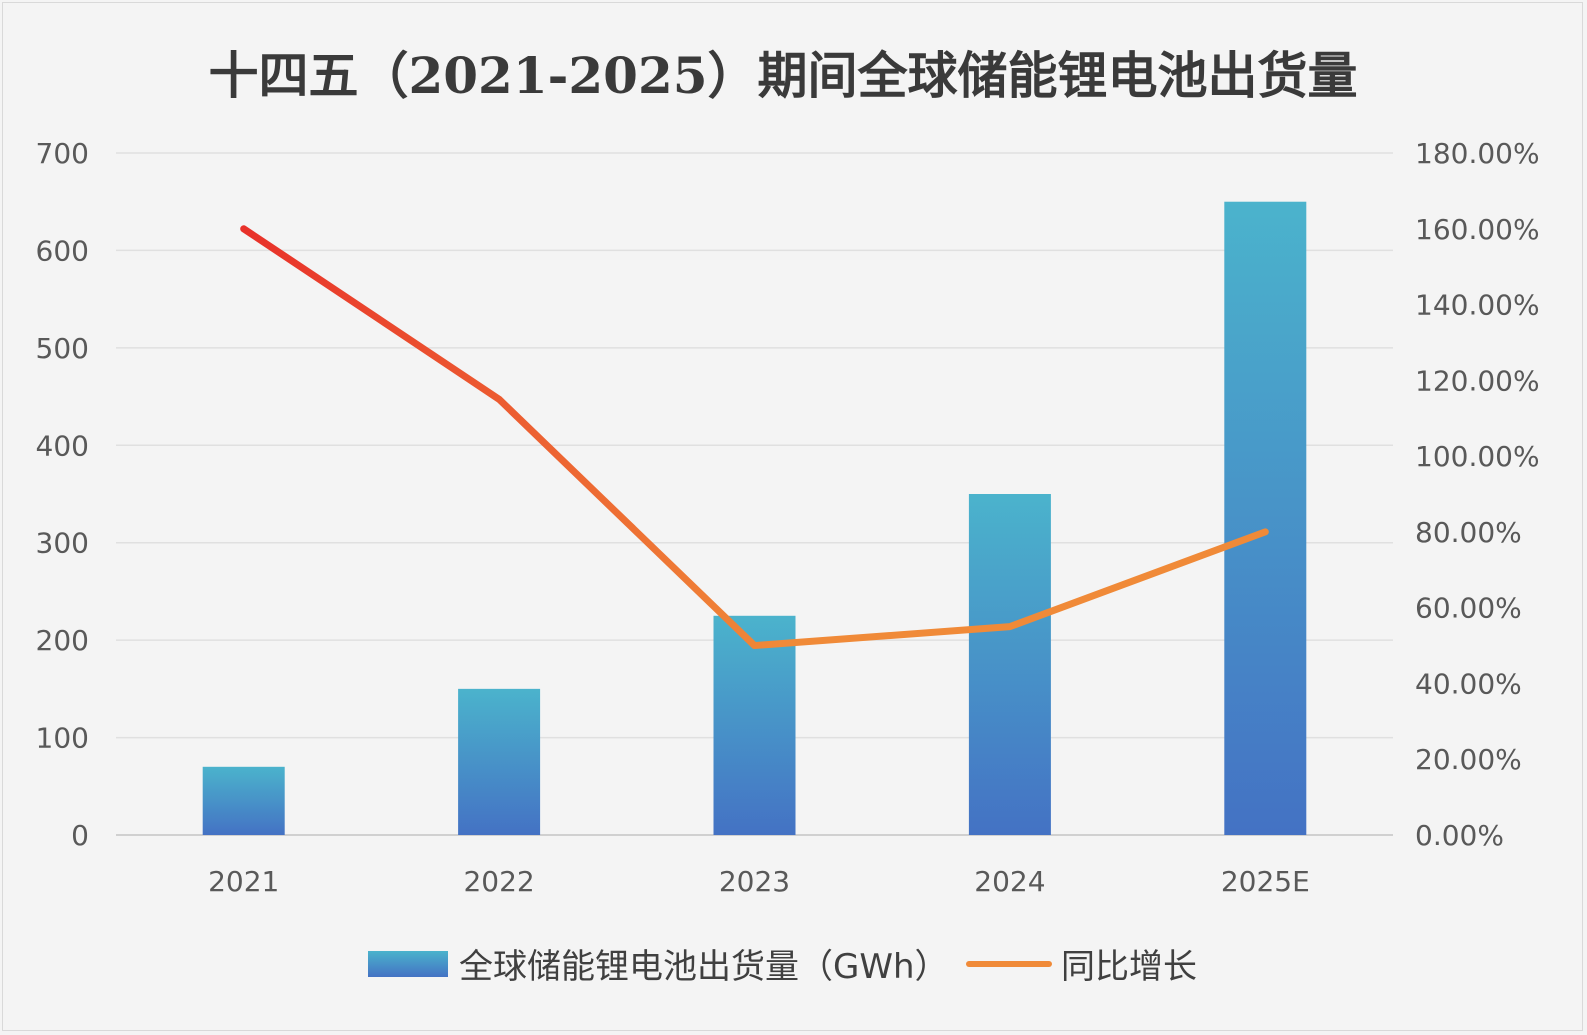 This screenshot has height=1035, width=1587. I want to click on x-tick-label: 2022, so click(498, 881).